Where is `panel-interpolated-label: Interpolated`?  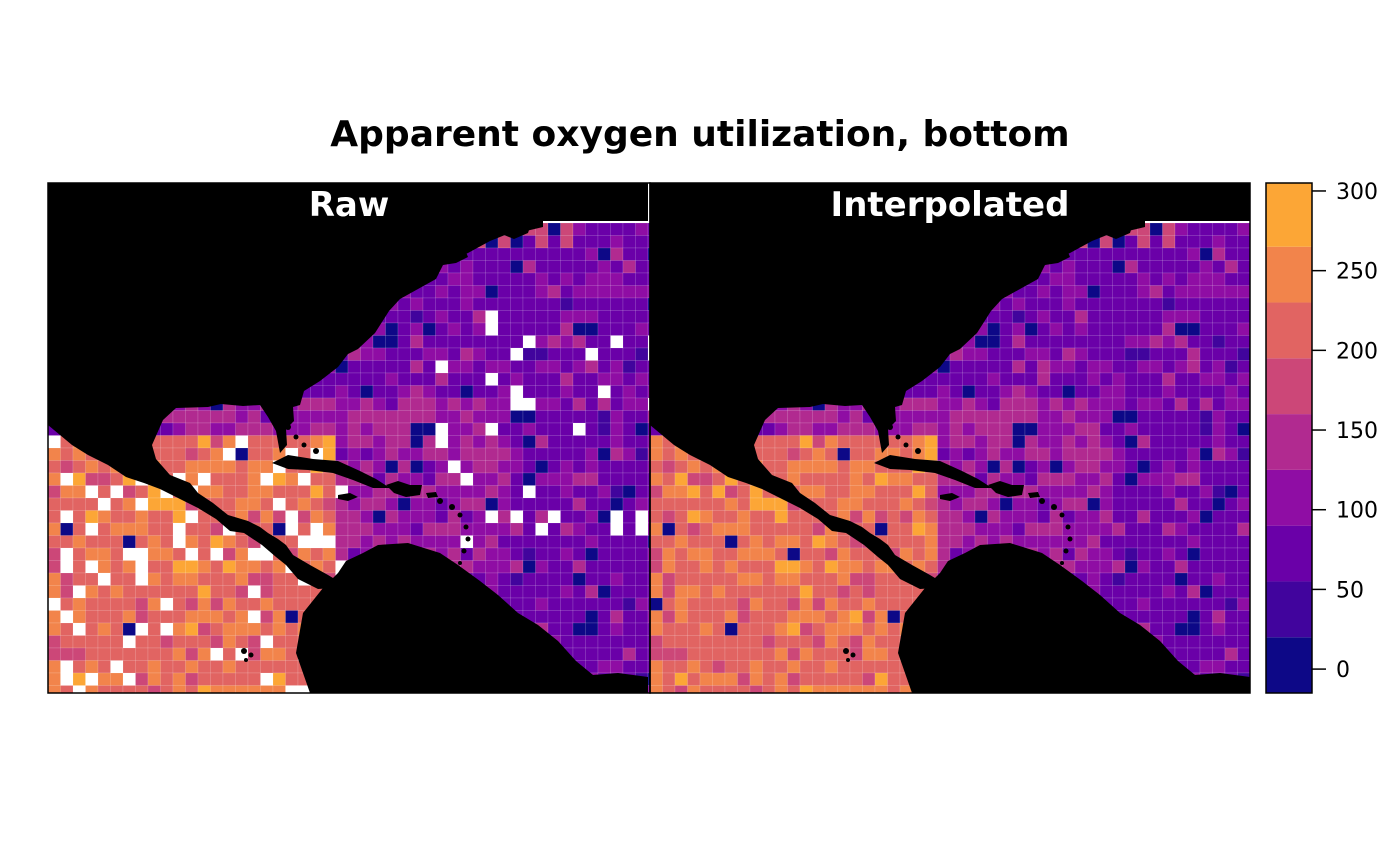 panel-interpolated-label: Interpolated is located at coordinates (950, 205).